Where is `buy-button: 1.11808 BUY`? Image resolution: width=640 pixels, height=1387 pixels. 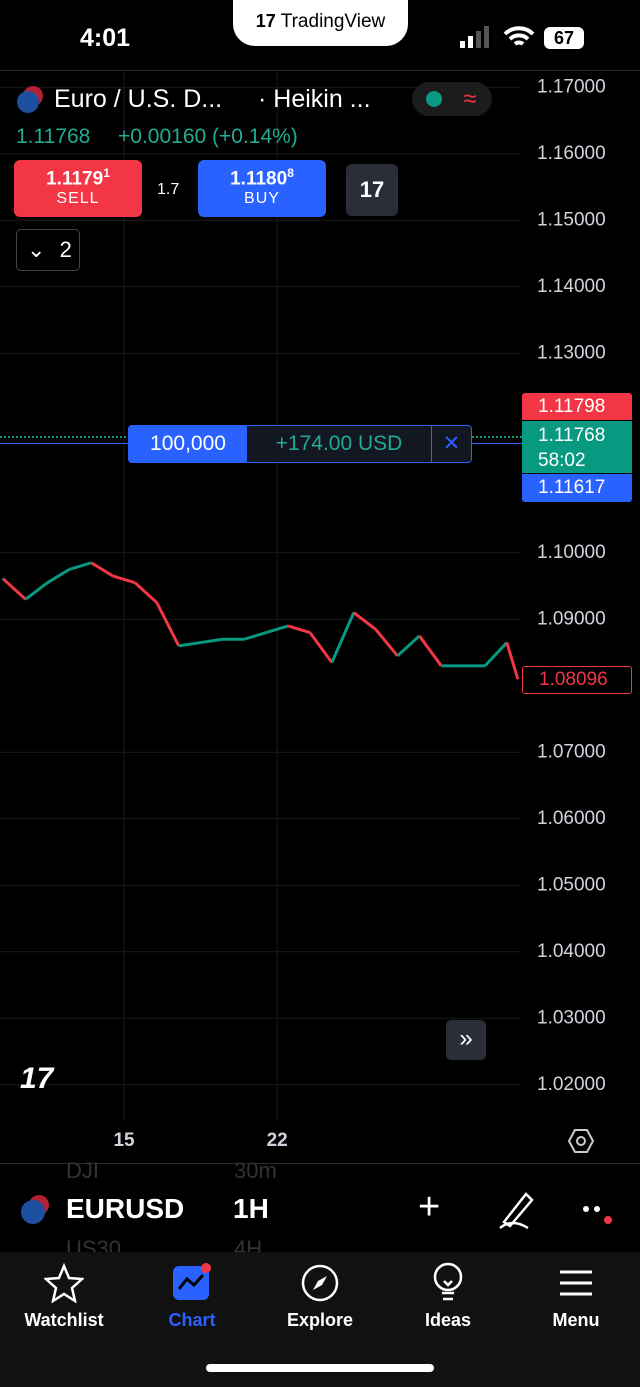 buy-button: 1.11808 BUY is located at coordinates (262, 188).